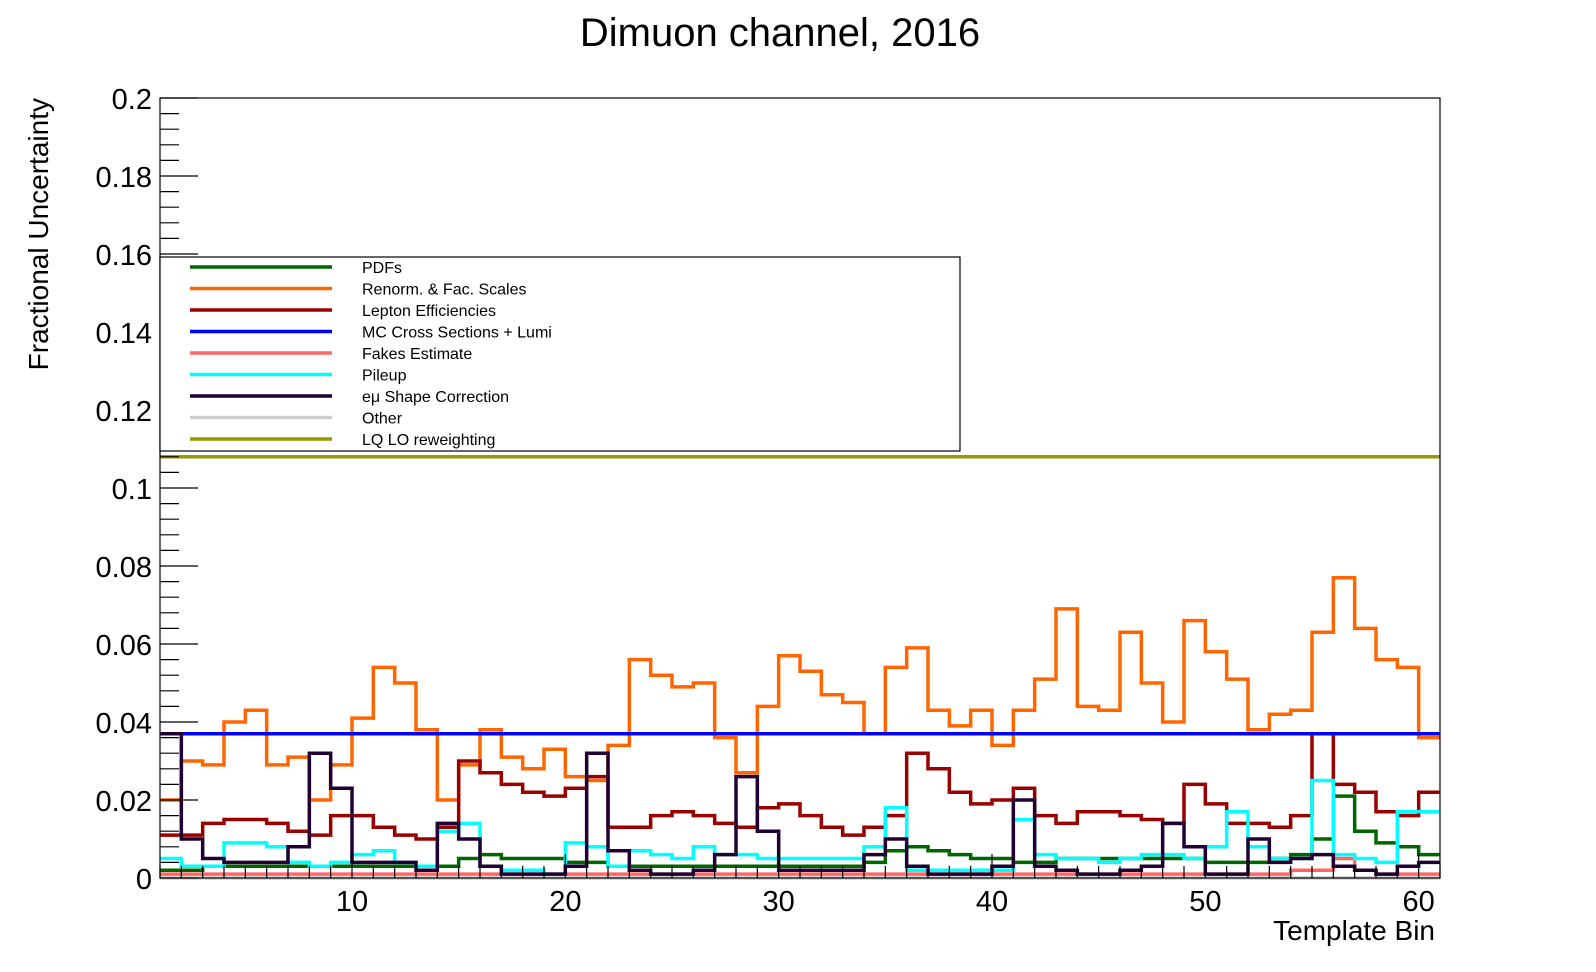  What do you see at coordinates (352, 902) in the screenshot?
I see `x-tick-label: 10` at bounding box center [352, 902].